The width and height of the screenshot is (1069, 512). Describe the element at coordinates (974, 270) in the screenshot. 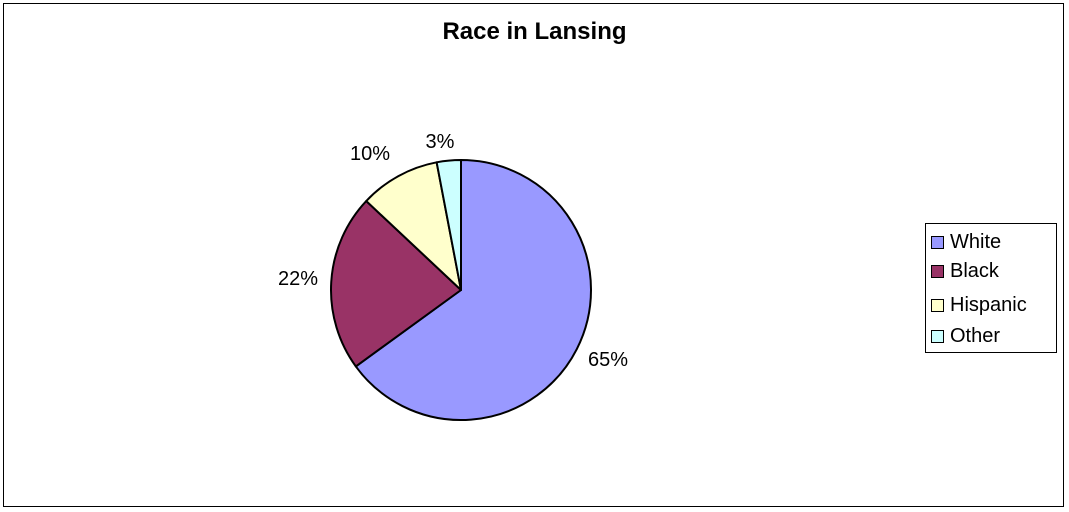

I see `legend-label-black: Black` at that location.